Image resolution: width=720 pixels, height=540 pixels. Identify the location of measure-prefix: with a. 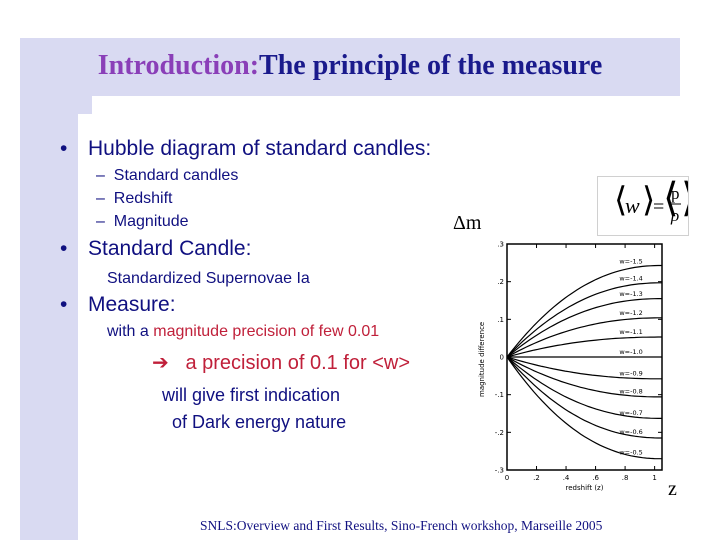
(130, 331).